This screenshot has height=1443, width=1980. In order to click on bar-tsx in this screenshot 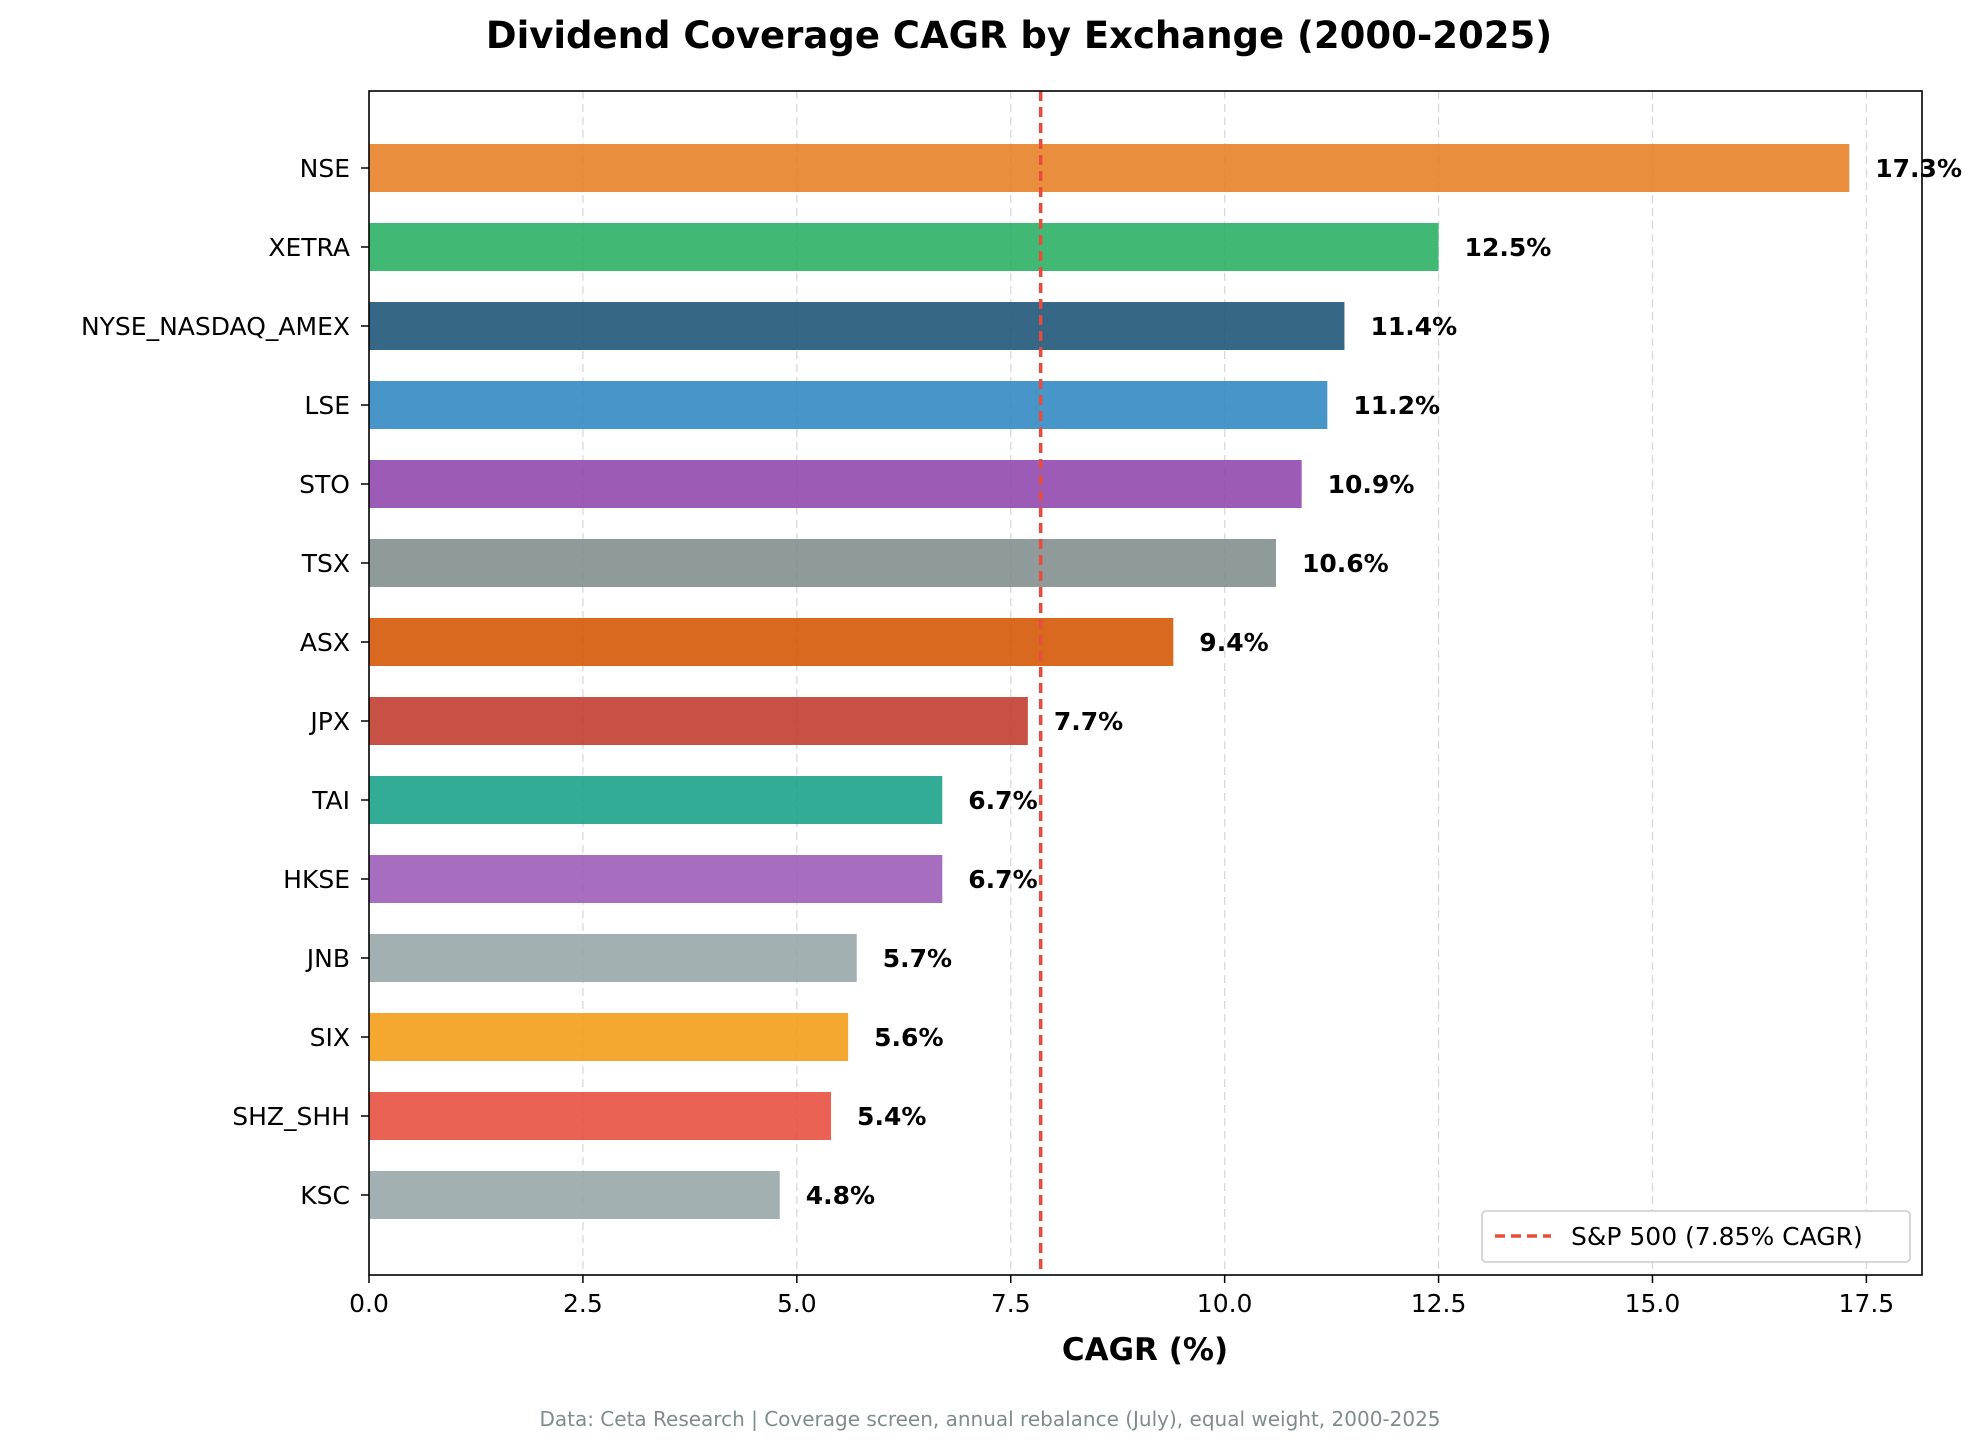, I will do `click(822, 563)`.